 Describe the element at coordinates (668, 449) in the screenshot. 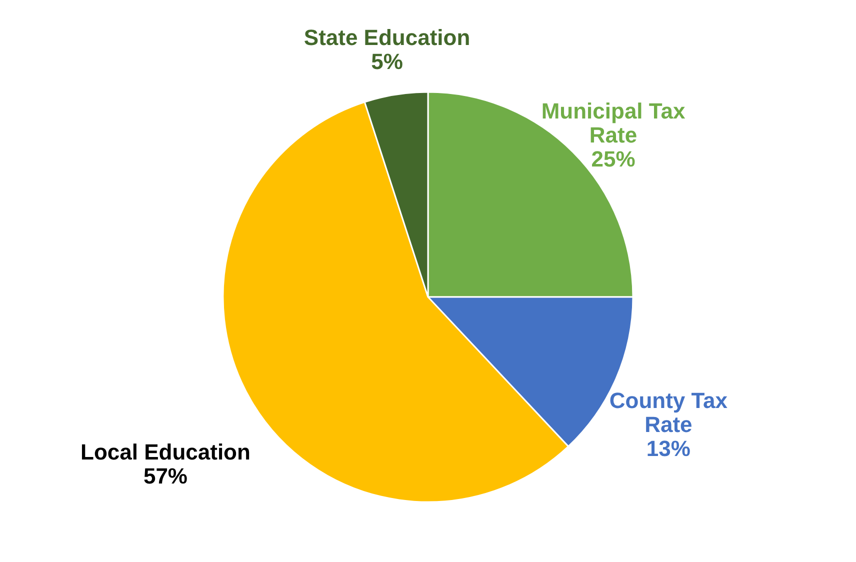

I see `data-label: 13%` at that location.